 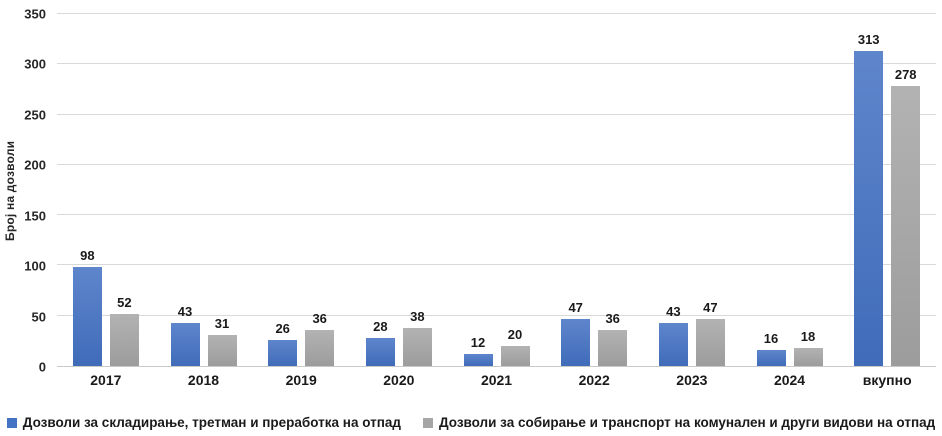 What do you see at coordinates (185, 190) in the screenshot?
I see `bar-column-series1-2018: 43` at bounding box center [185, 190].